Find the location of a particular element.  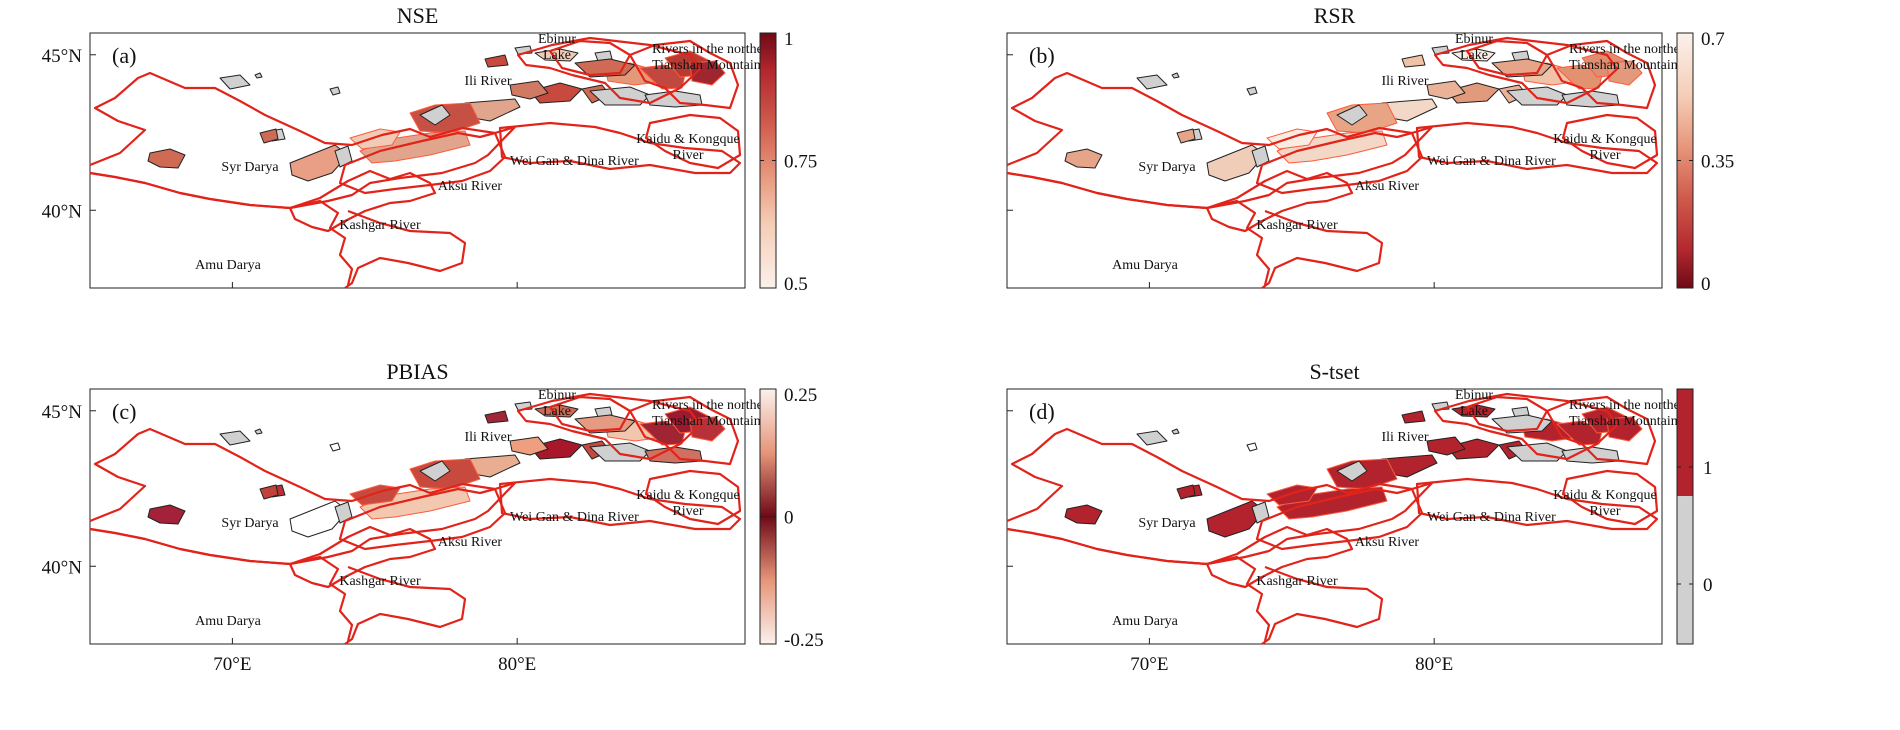

colorbar: 0.7 0.35 0 is located at coordinates (1705, 162).